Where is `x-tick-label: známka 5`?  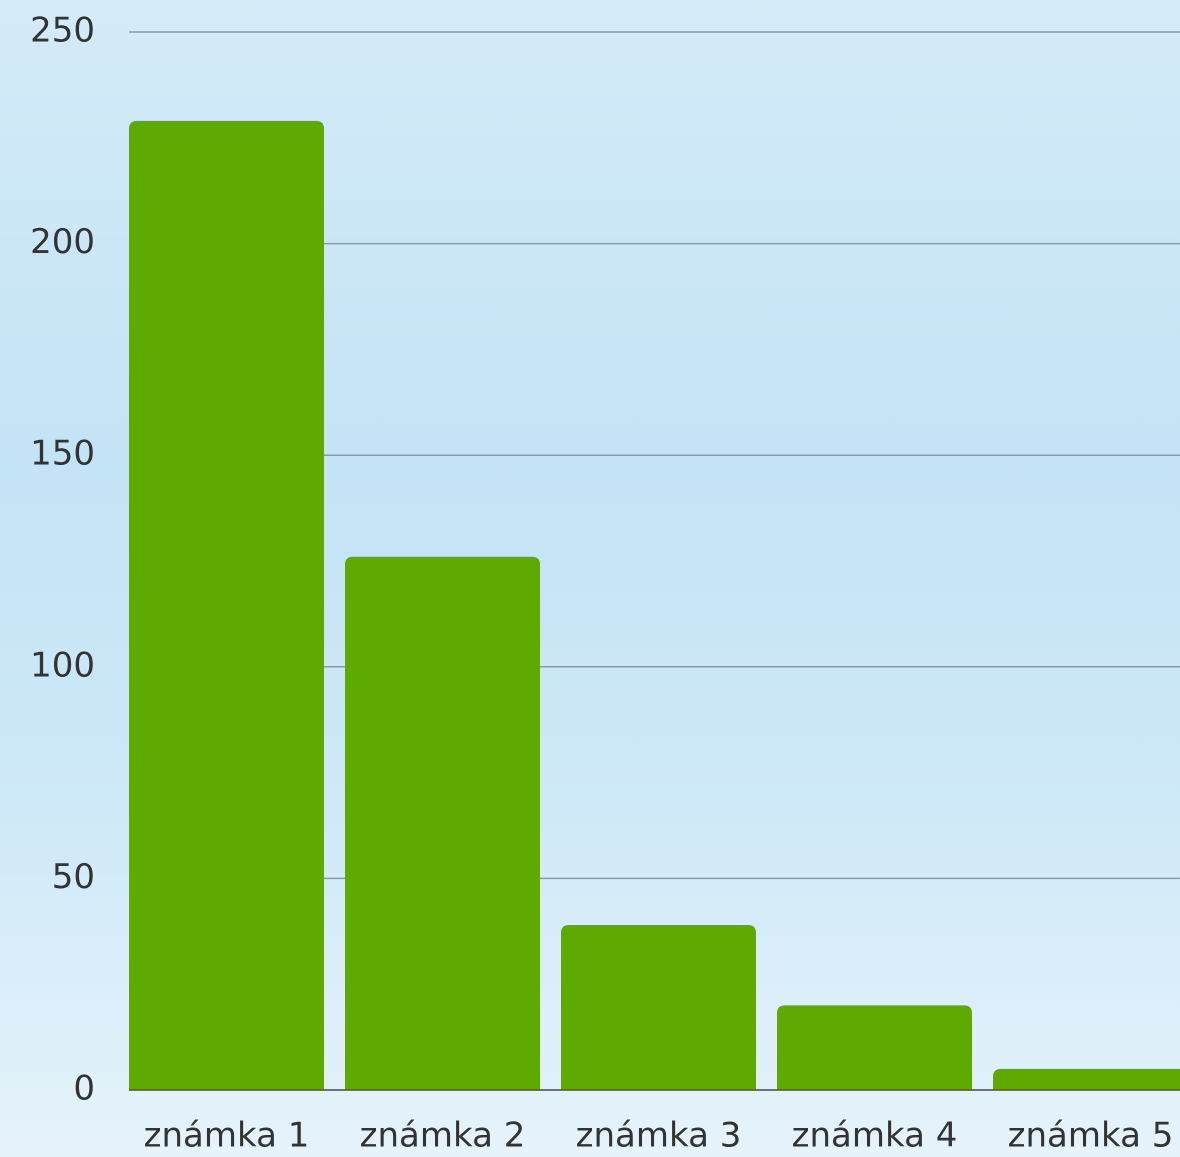
x-tick-label: známka 5 is located at coordinates (1091, 1136).